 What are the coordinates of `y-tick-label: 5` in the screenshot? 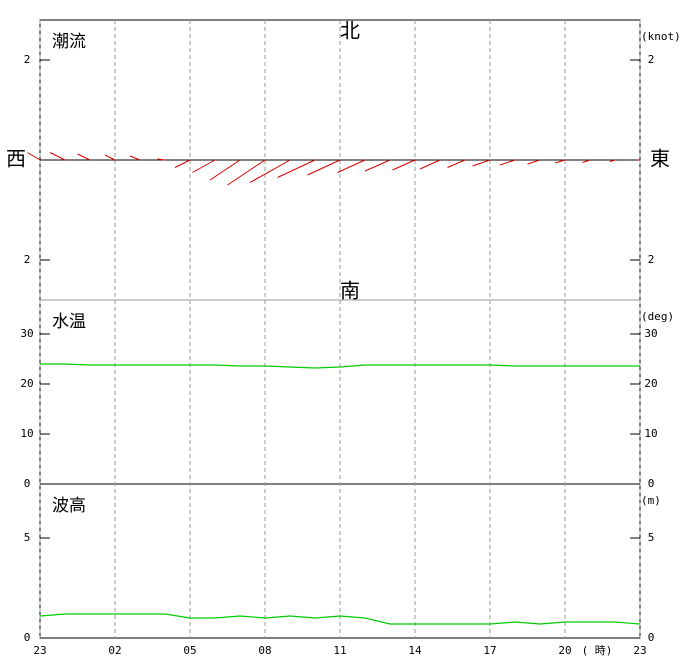 It's located at (27, 537).